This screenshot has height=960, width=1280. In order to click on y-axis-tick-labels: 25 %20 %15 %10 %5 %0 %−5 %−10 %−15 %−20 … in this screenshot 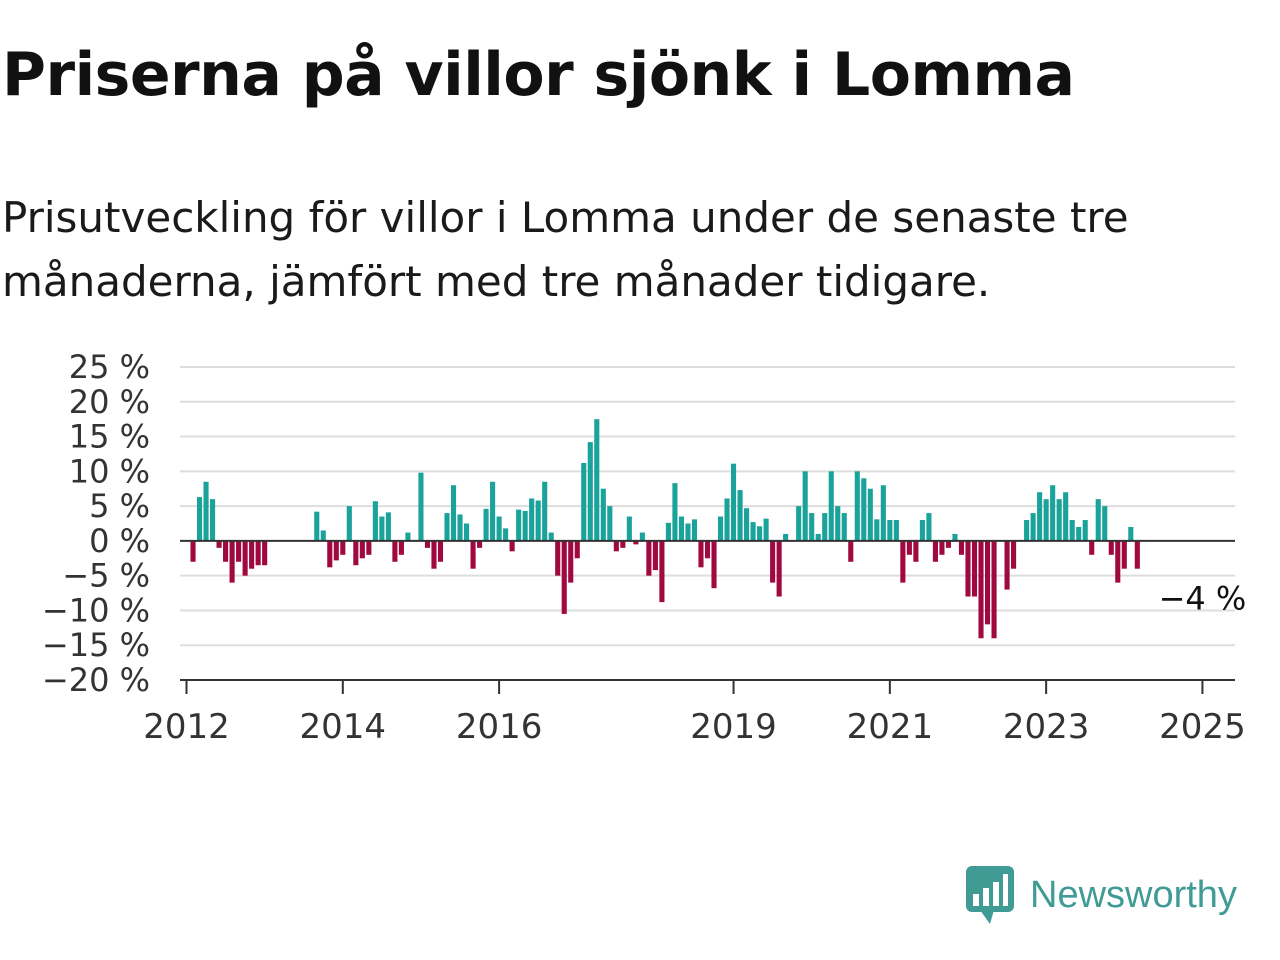, I will do `click(96, 523)`.